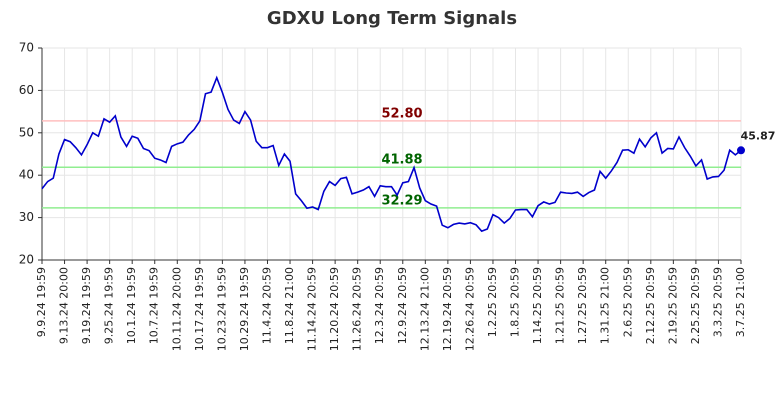 This screenshot has width=784, height=400. I want to click on x-tick-label: 10.17.24 19:59, so click(199, 309).